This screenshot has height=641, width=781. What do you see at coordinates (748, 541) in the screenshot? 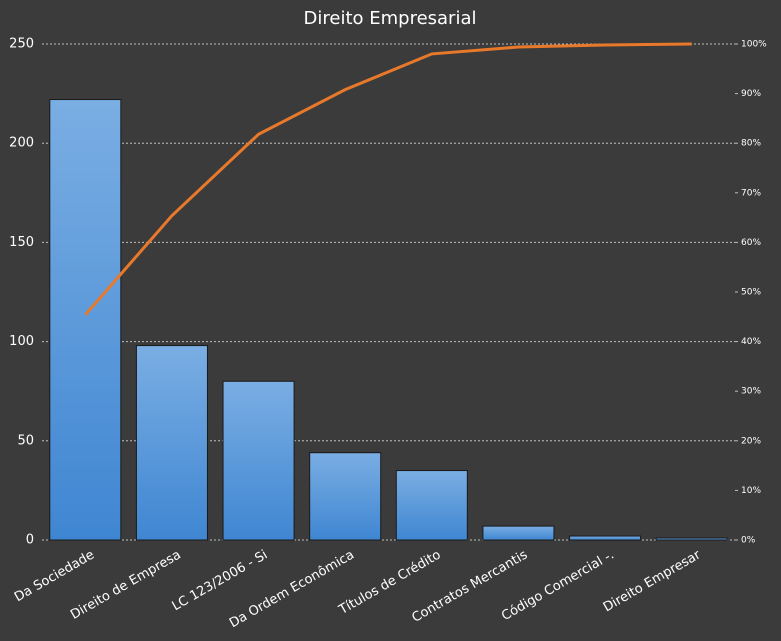
I see `y2-tick-label: 0%` at bounding box center [748, 541].